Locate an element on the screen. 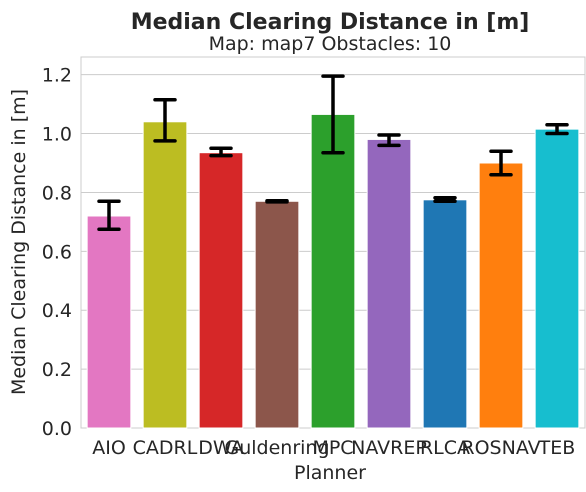  y-tick-label: 0.8 is located at coordinates (57, 193).